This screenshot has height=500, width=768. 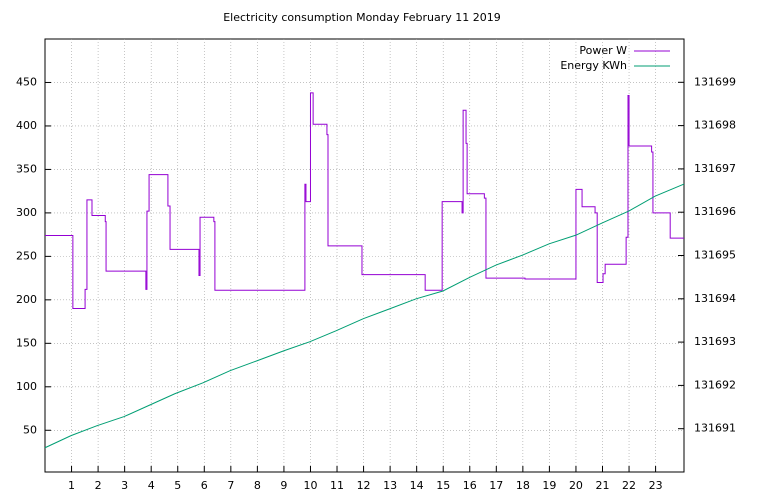 I want to click on x-tick-label: 10, so click(x=310, y=485).